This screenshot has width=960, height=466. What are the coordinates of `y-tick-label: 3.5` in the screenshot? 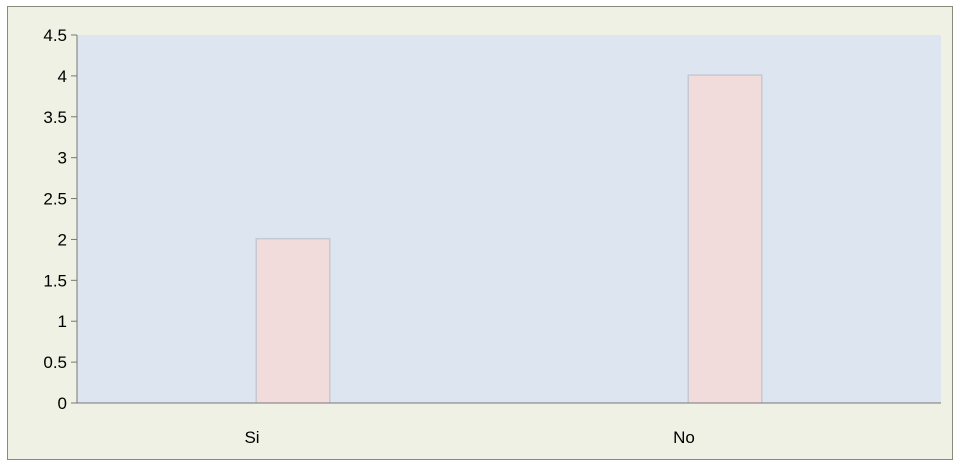 It's located at (55, 117).